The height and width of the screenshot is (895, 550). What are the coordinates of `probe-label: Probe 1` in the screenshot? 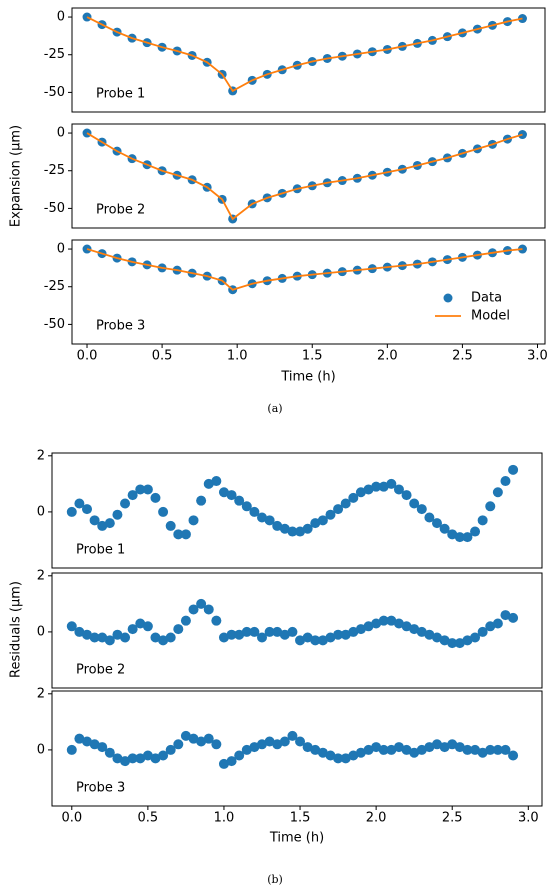 It's located at (100, 550).